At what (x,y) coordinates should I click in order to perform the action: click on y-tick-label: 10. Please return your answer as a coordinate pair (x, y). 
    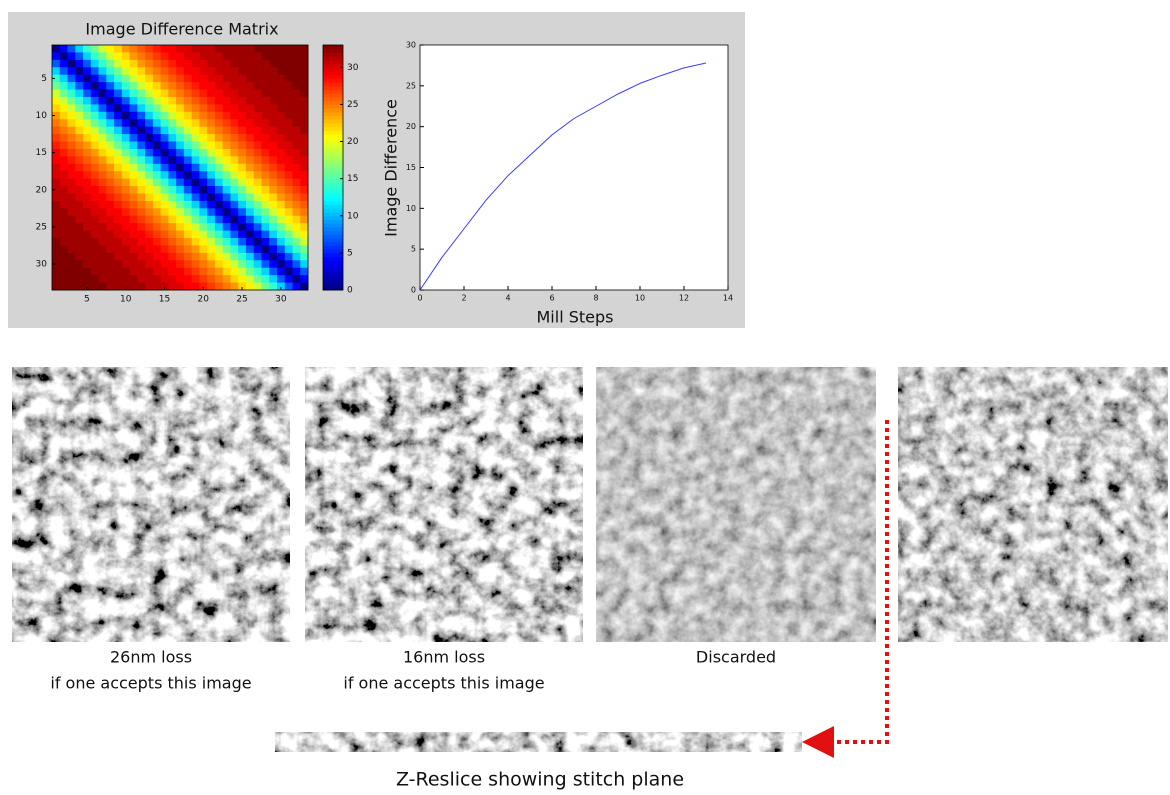
    Looking at the image, I should click on (42, 116).